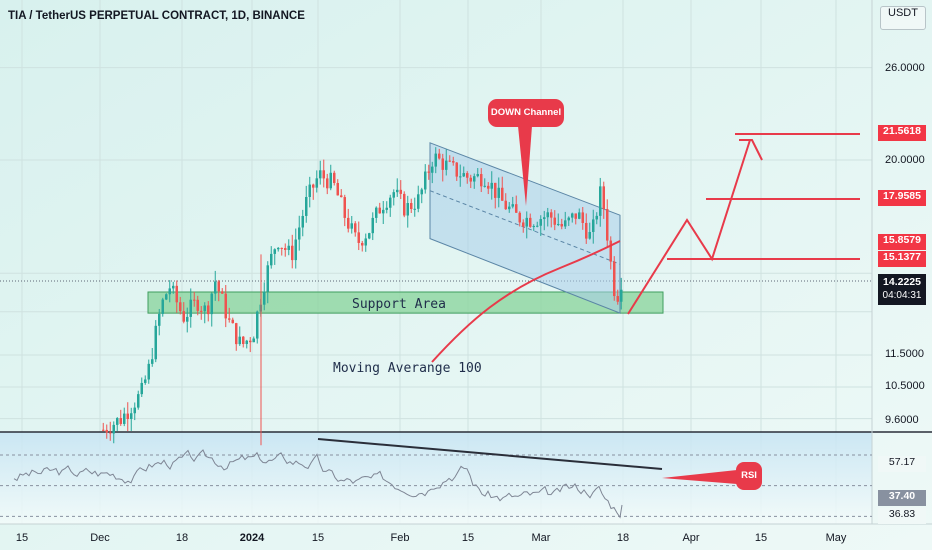 The height and width of the screenshot is (550, 932). What do you see at coordinates (525, 166) in the screenshot?
I see `down-channel-pointer` at bounding box center [525, 166].